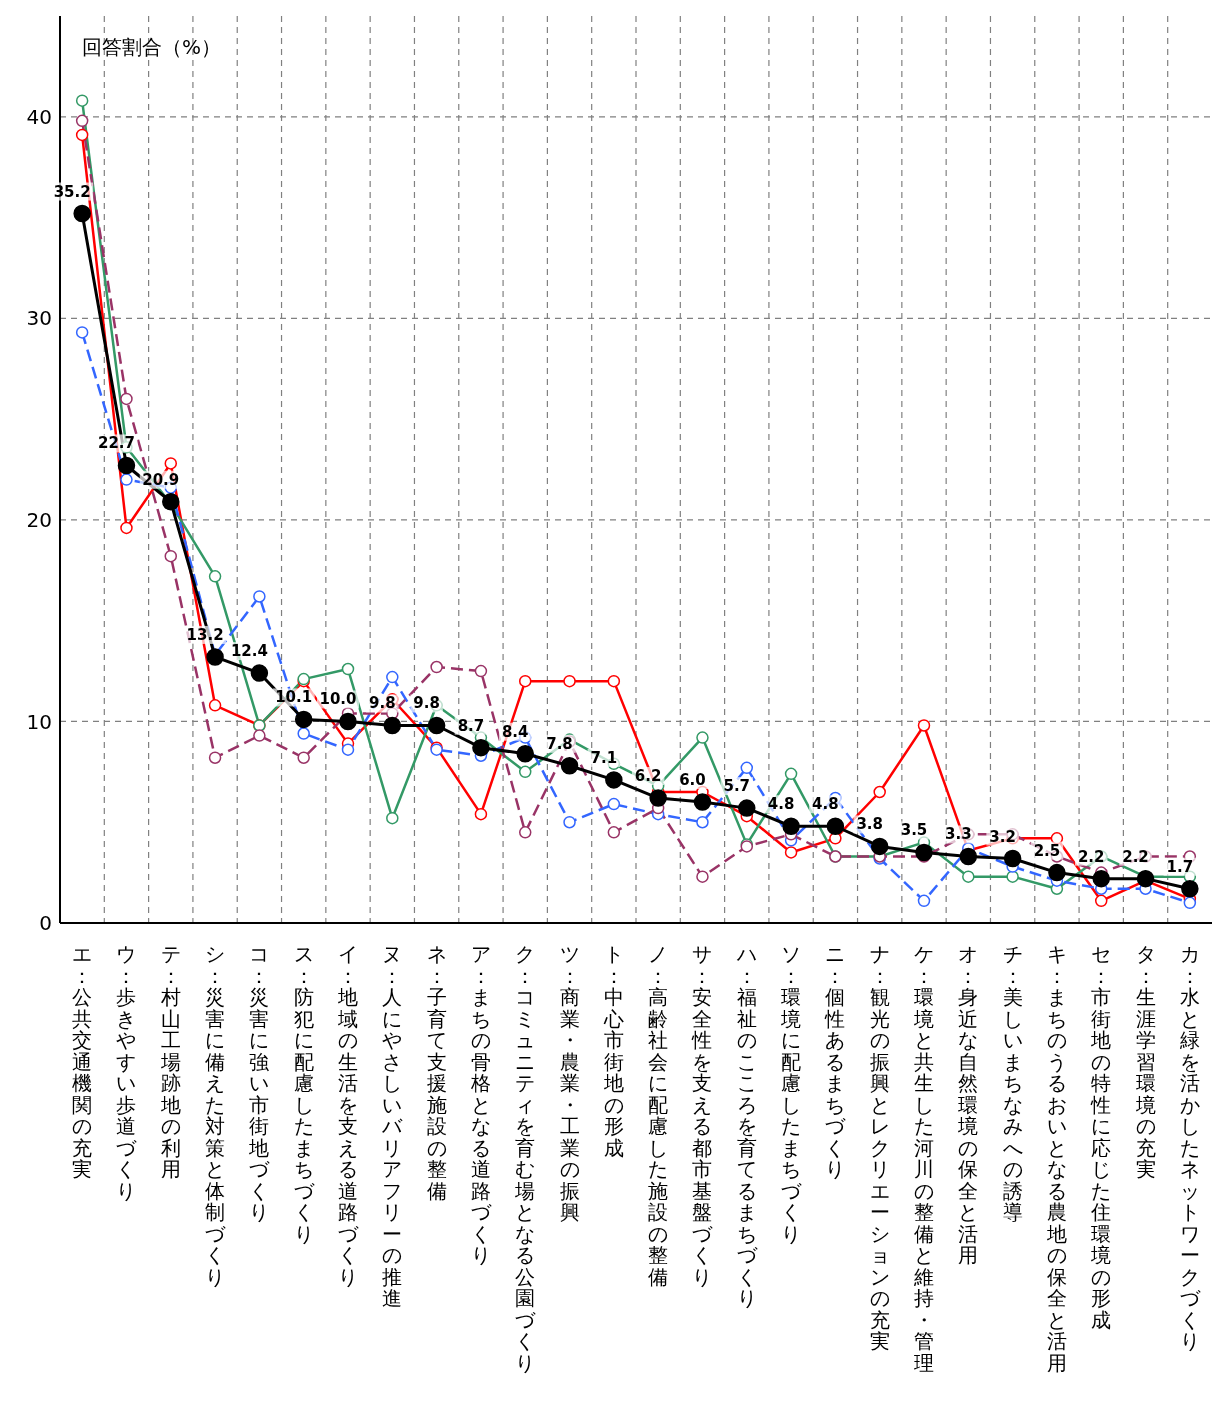 The height and width of the screenshot is (1421, 1224). I want to click on data-label: 2.5, so click(1047, 850).